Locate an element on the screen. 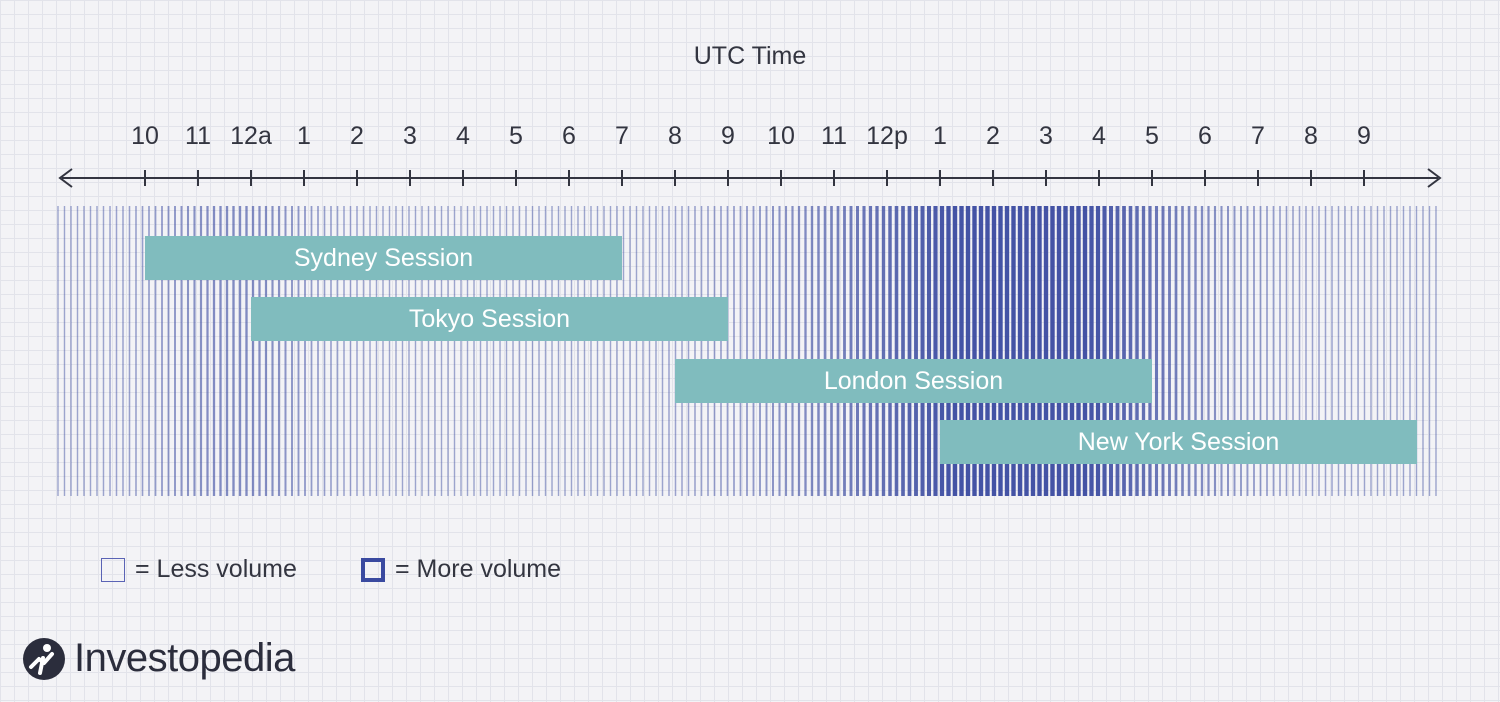  tick-label: 6 is located at coordinates (1205, 136).